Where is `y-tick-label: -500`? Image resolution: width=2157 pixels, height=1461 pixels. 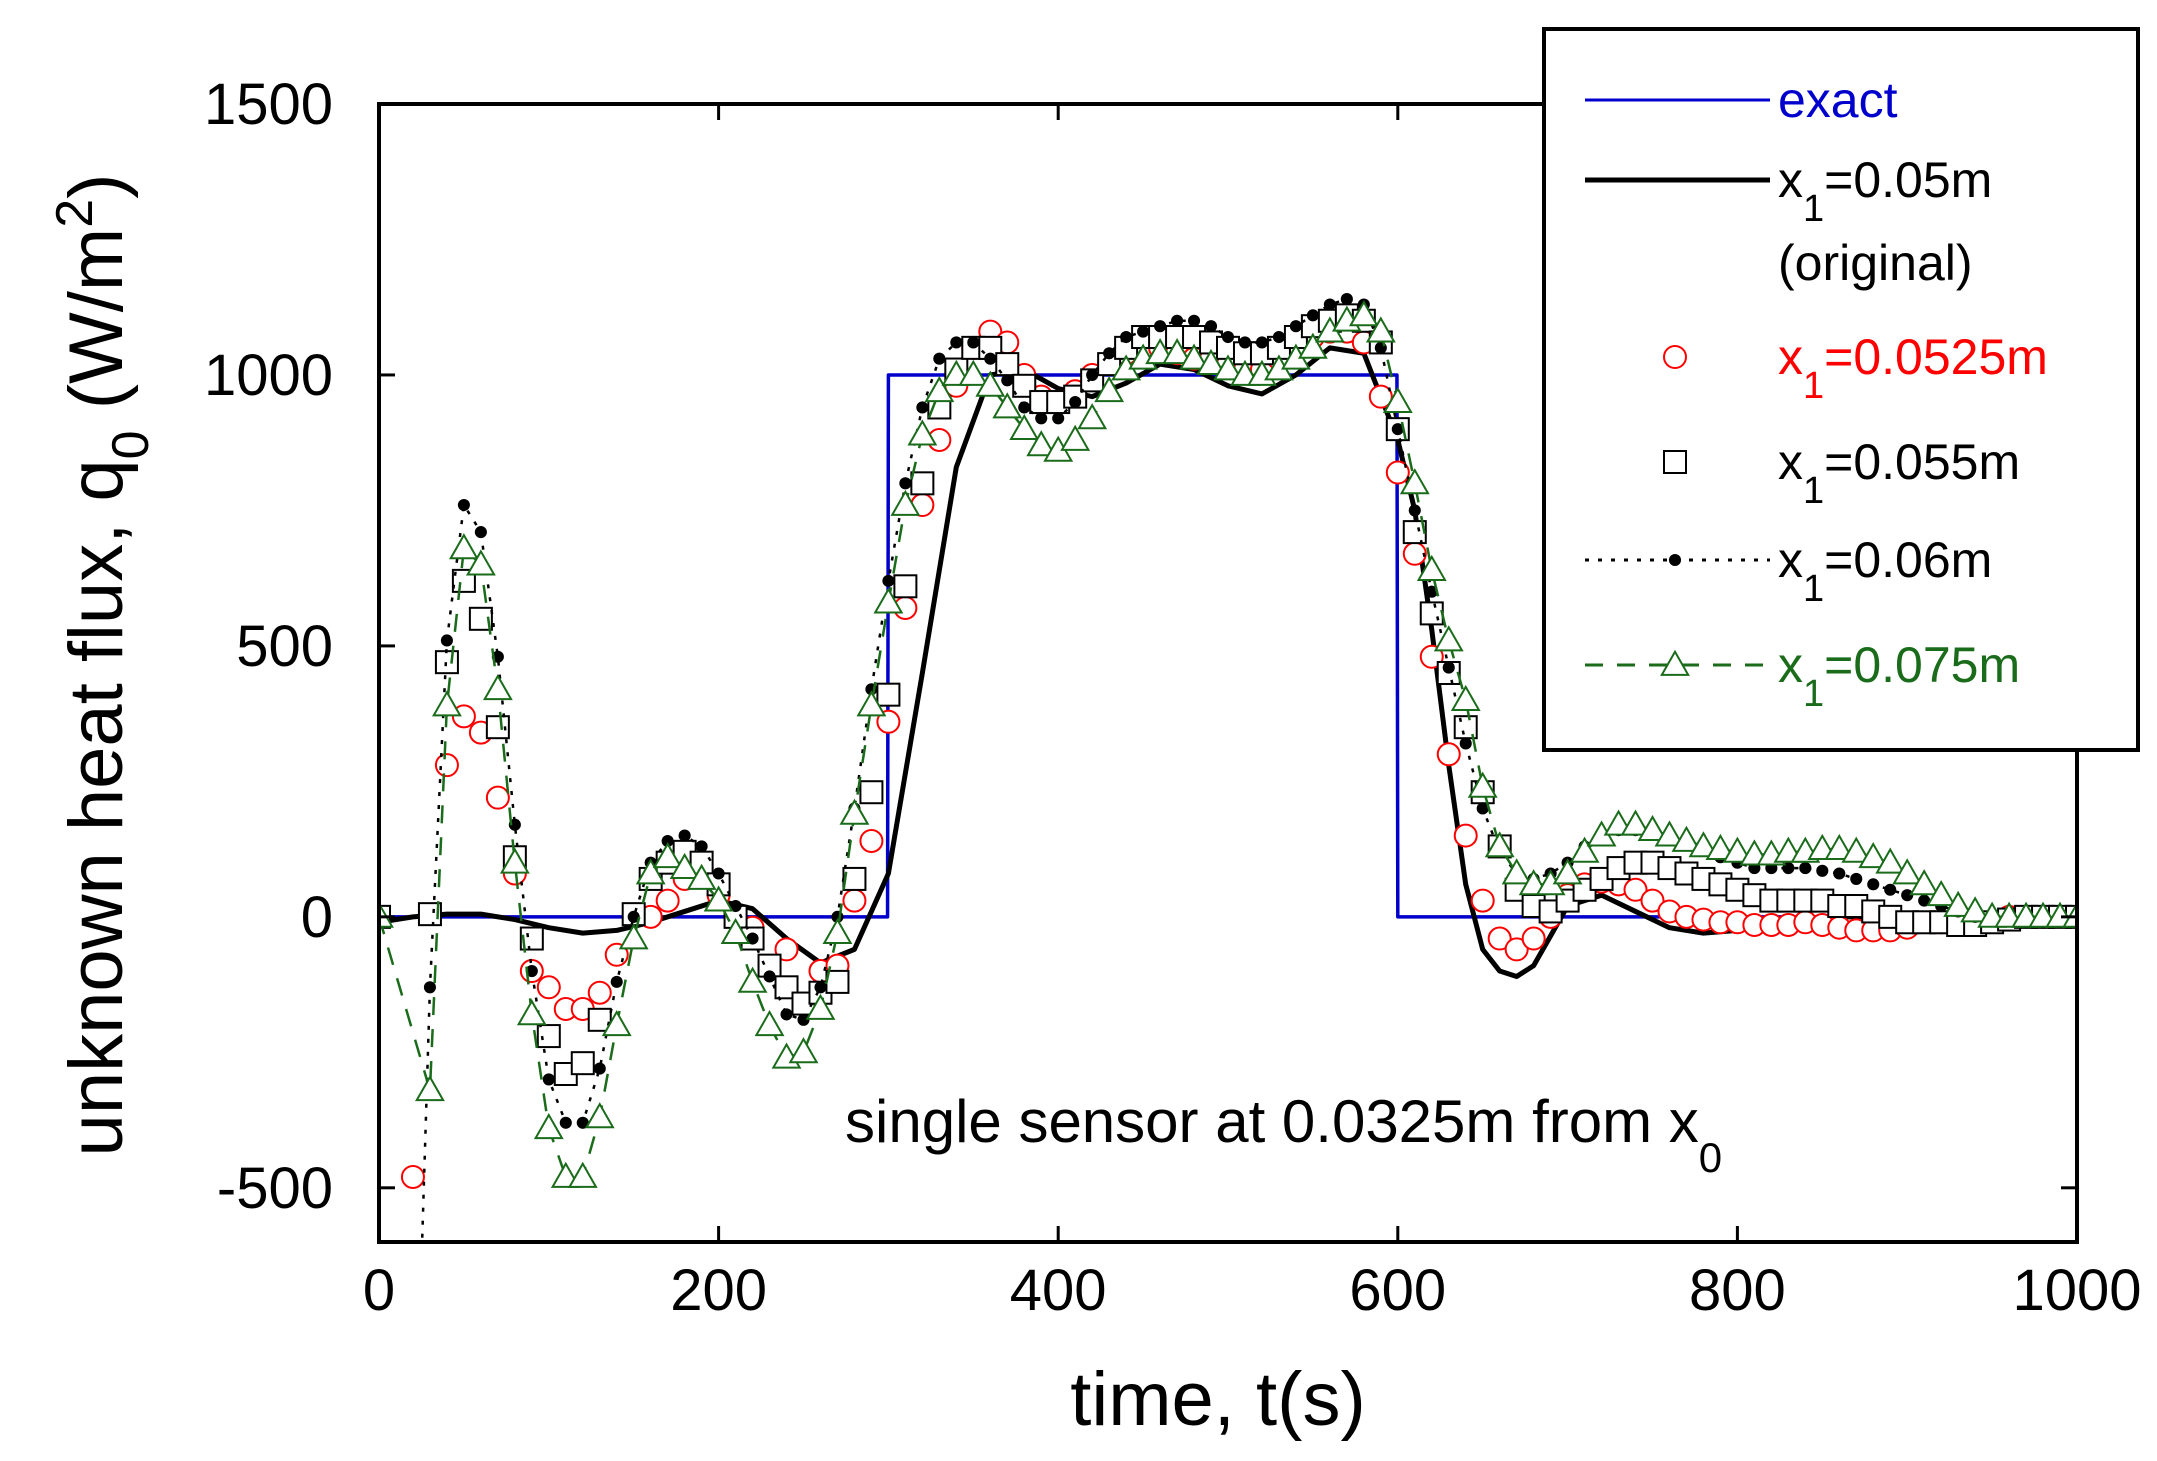 y-tick-label: -500 is located at coordinates (275, 1188).